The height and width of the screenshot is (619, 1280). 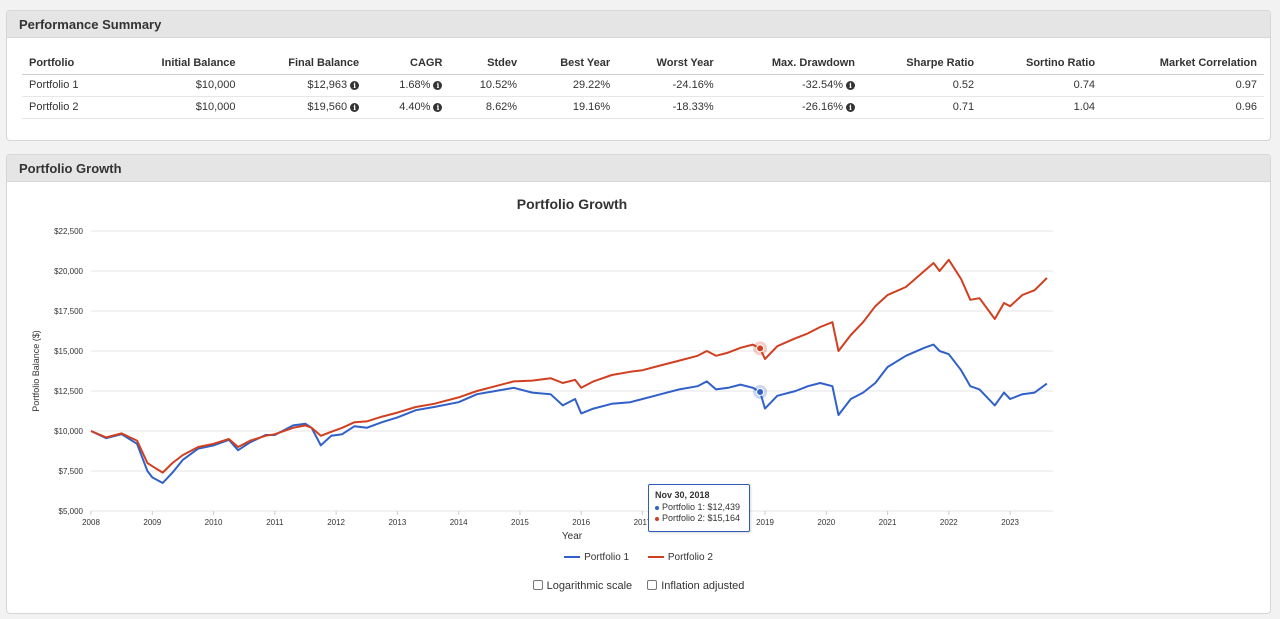 What do you see at coordinates (487, 107) in the screenshot?
I see `cell-stdev: 8.62%` at bounding box center [487, 107].